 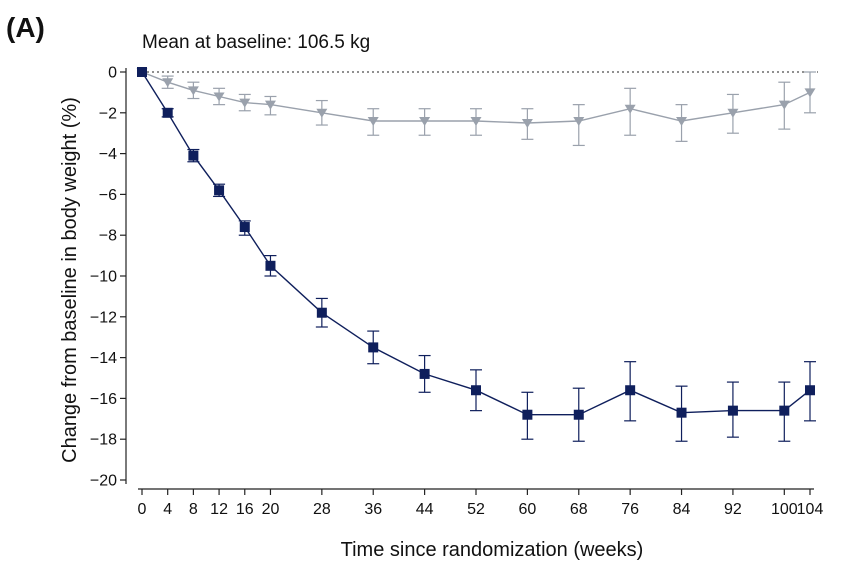 I want to click on y-axis-title: Change from baseline in body weight (%), so click(x=70, y=280).